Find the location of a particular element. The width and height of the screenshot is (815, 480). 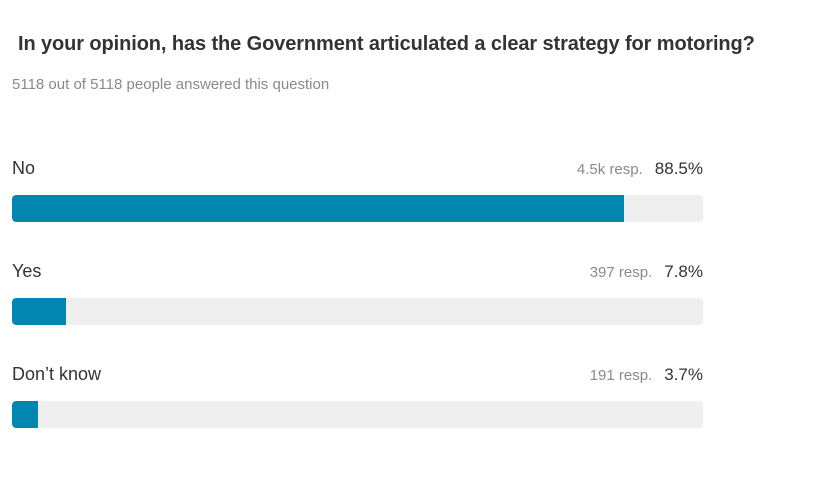

option-label: No is located at coordinates (24, 168).